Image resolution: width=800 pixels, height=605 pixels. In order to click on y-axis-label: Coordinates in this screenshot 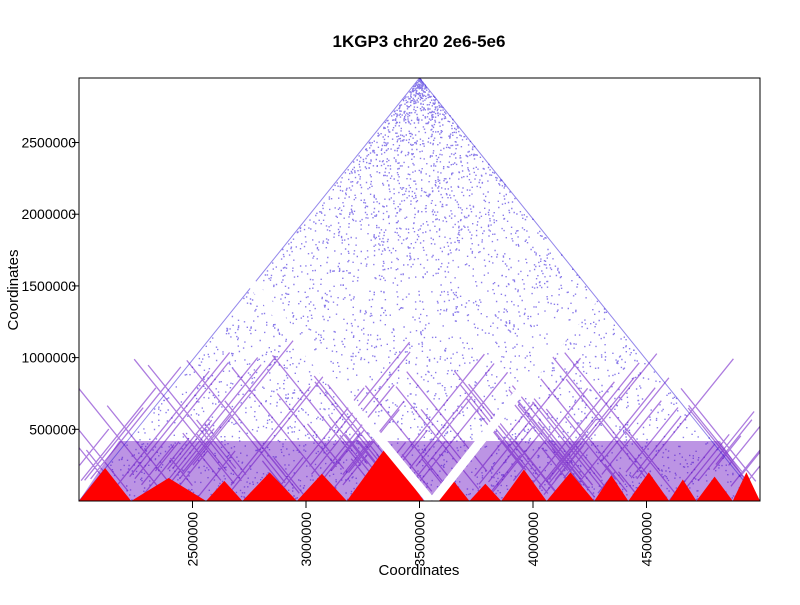, I will do `click(13, 290)`.